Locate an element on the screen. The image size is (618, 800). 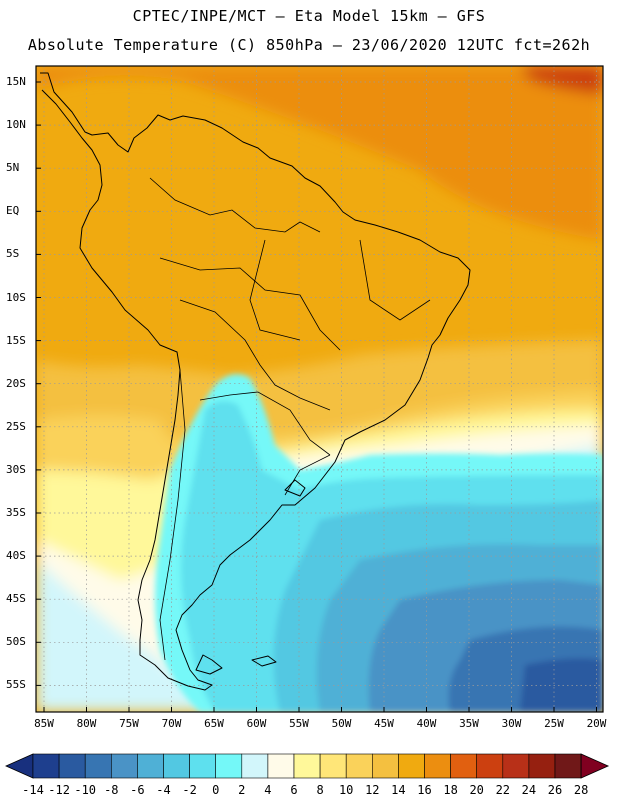
colorbar-label: 24 is located at coordinates (529, 790).